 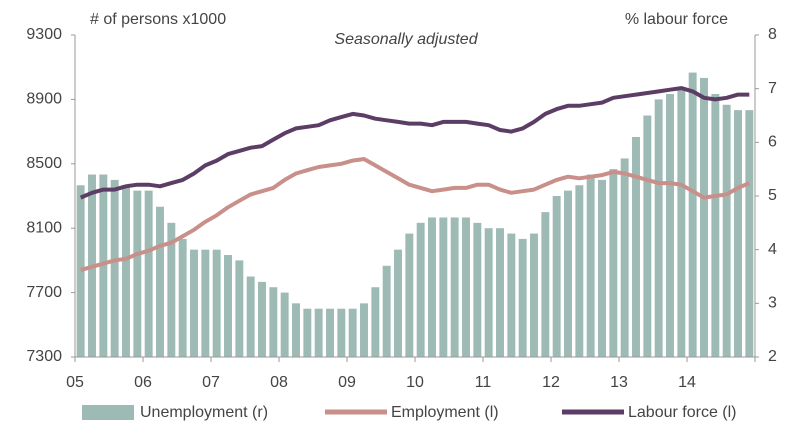 I want to click on y2-tick-label: 5, so click(x=772, y=195).